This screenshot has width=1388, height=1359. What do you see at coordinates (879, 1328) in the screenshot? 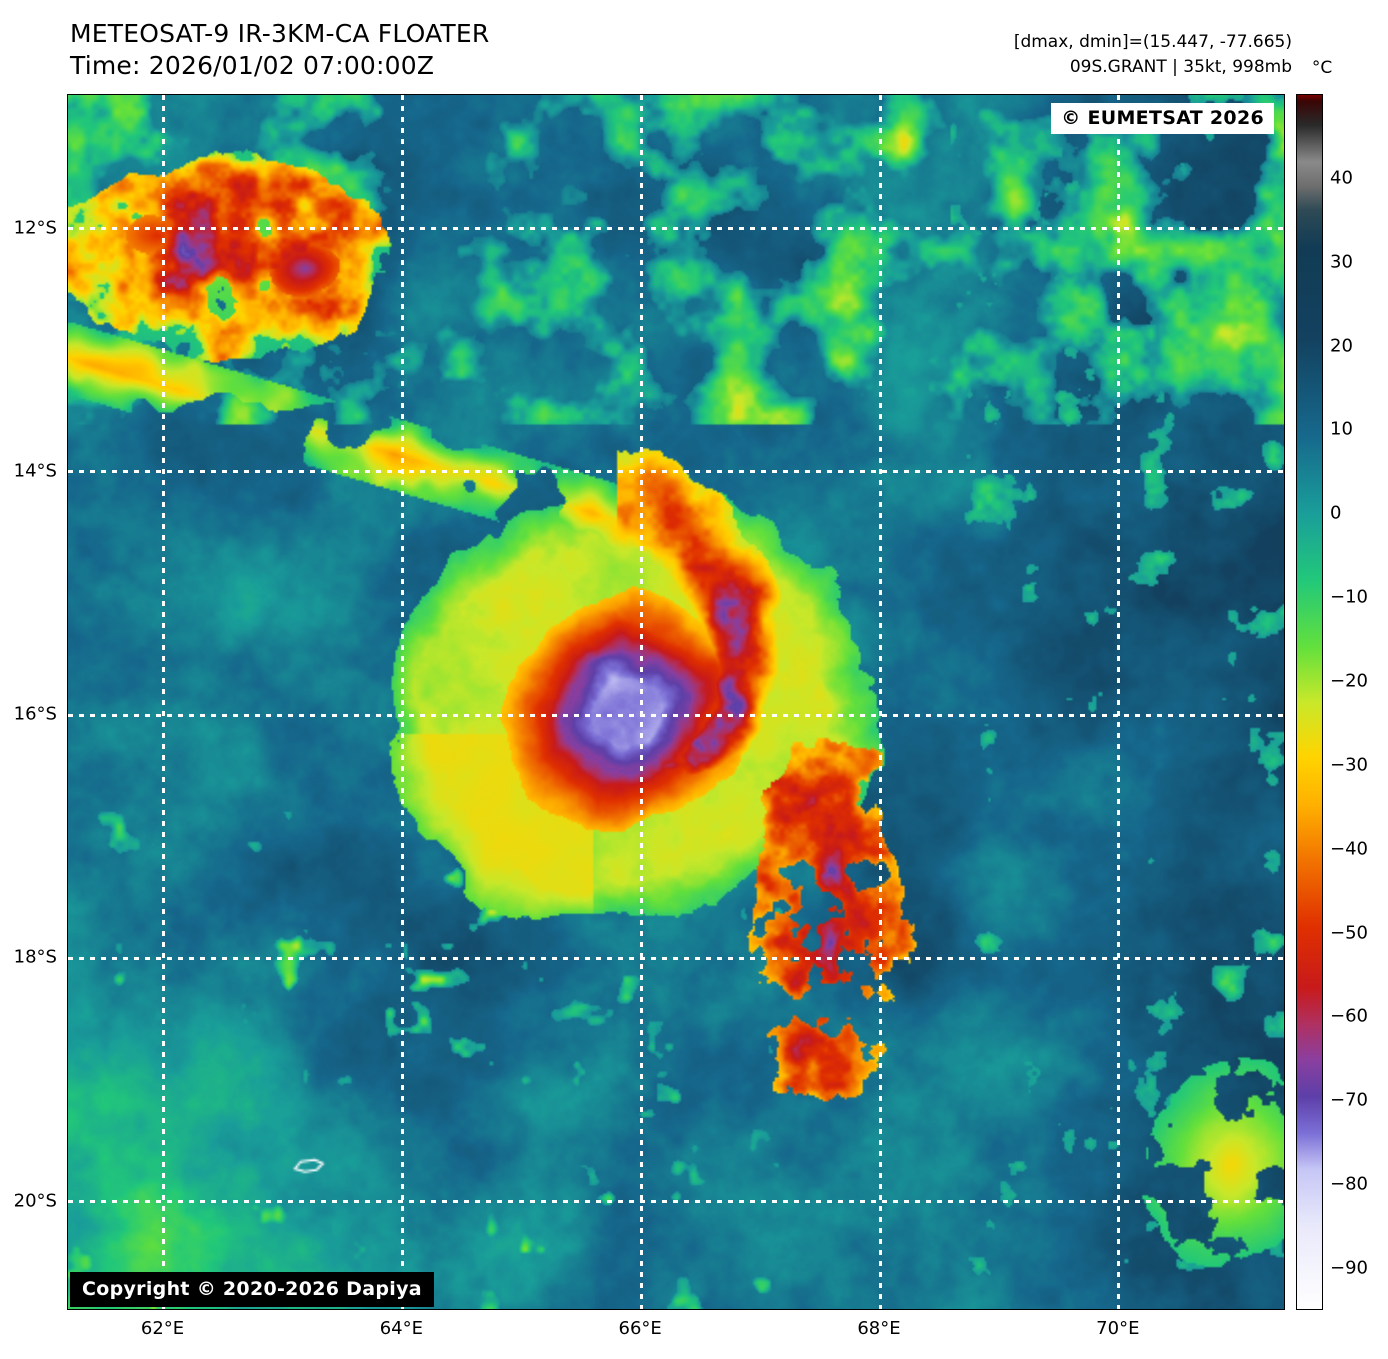
I see `longitude-tick-label: 68°E` at bounding box center [879, 1328].